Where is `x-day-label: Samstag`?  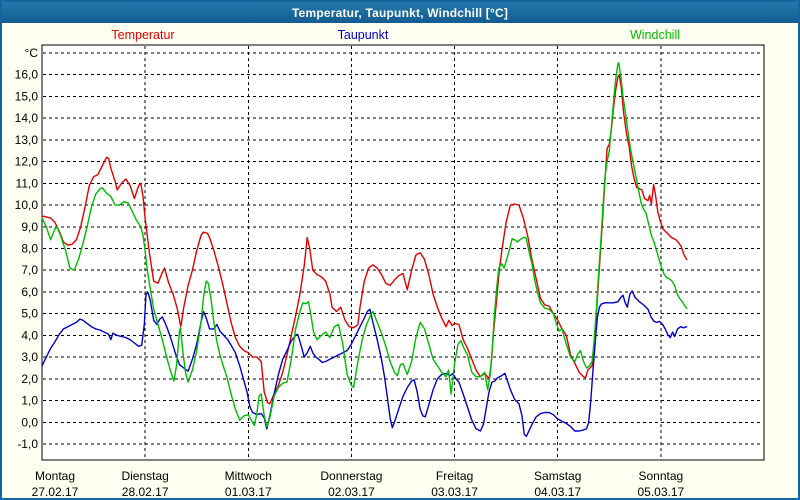 x-day-label: Samstag is located at coordinates (557, 476).